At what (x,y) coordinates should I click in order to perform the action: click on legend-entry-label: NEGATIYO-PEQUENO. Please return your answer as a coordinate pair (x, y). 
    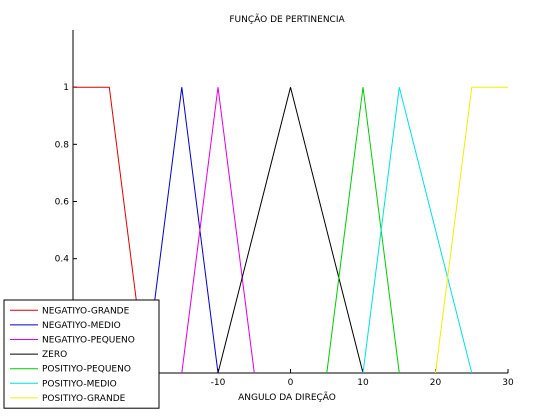
    Looking at the image, I should click on (88, 341).